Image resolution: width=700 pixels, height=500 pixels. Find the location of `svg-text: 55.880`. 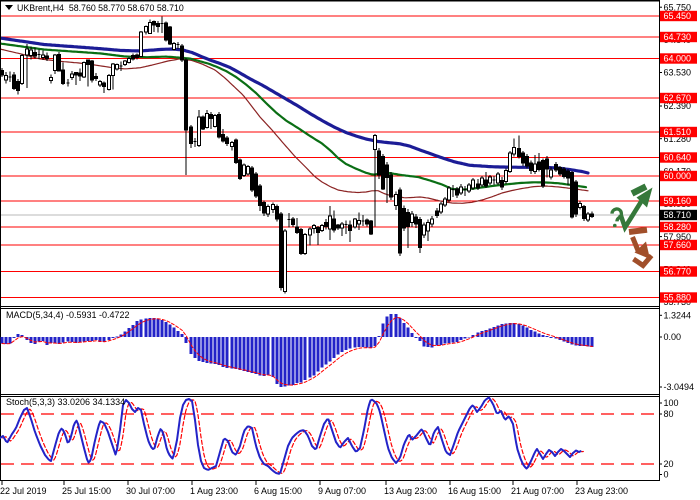

svg-text: 55.880 is located at coordinates (678, 298).